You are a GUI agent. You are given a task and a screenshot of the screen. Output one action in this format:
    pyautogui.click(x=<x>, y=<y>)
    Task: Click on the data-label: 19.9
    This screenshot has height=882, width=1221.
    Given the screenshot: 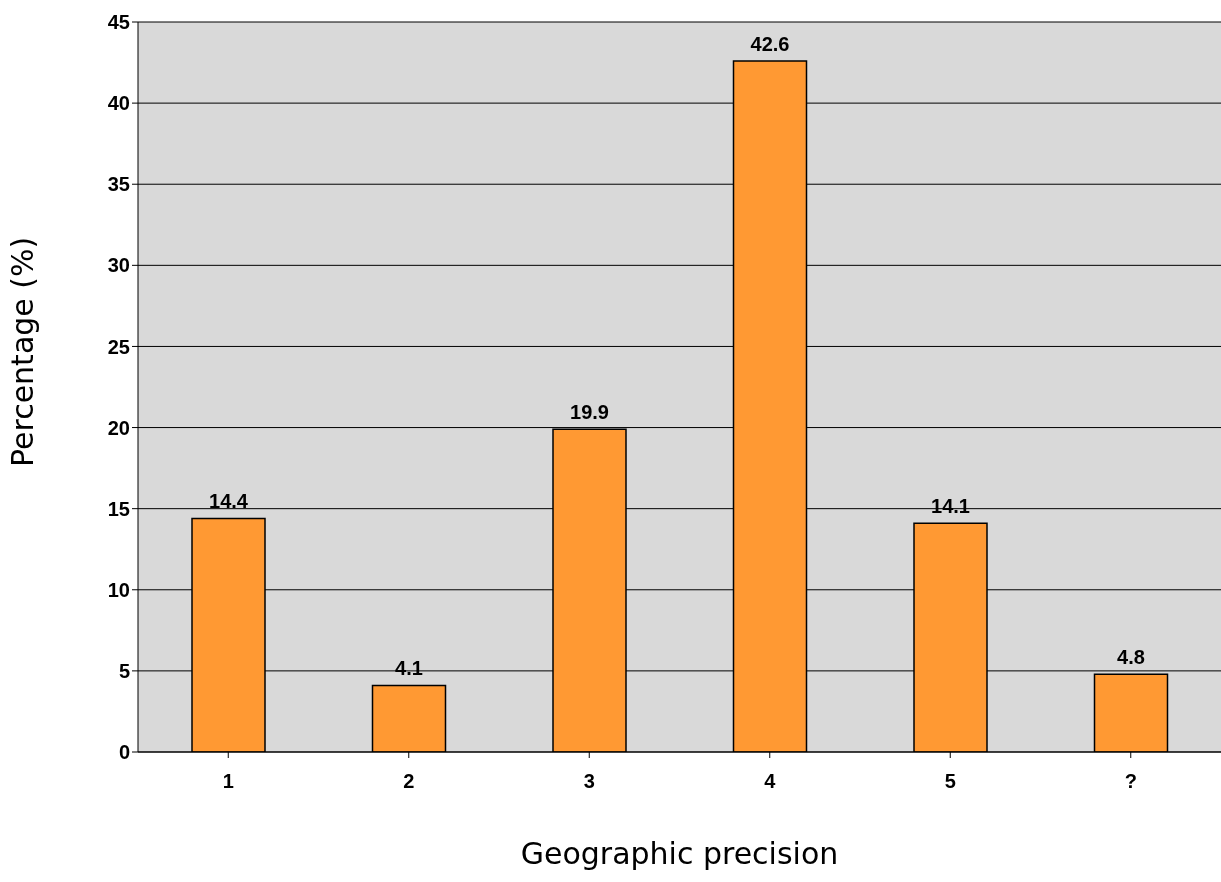 What is the action you would take?
    pyautogui.click(x=589, y=412)
    